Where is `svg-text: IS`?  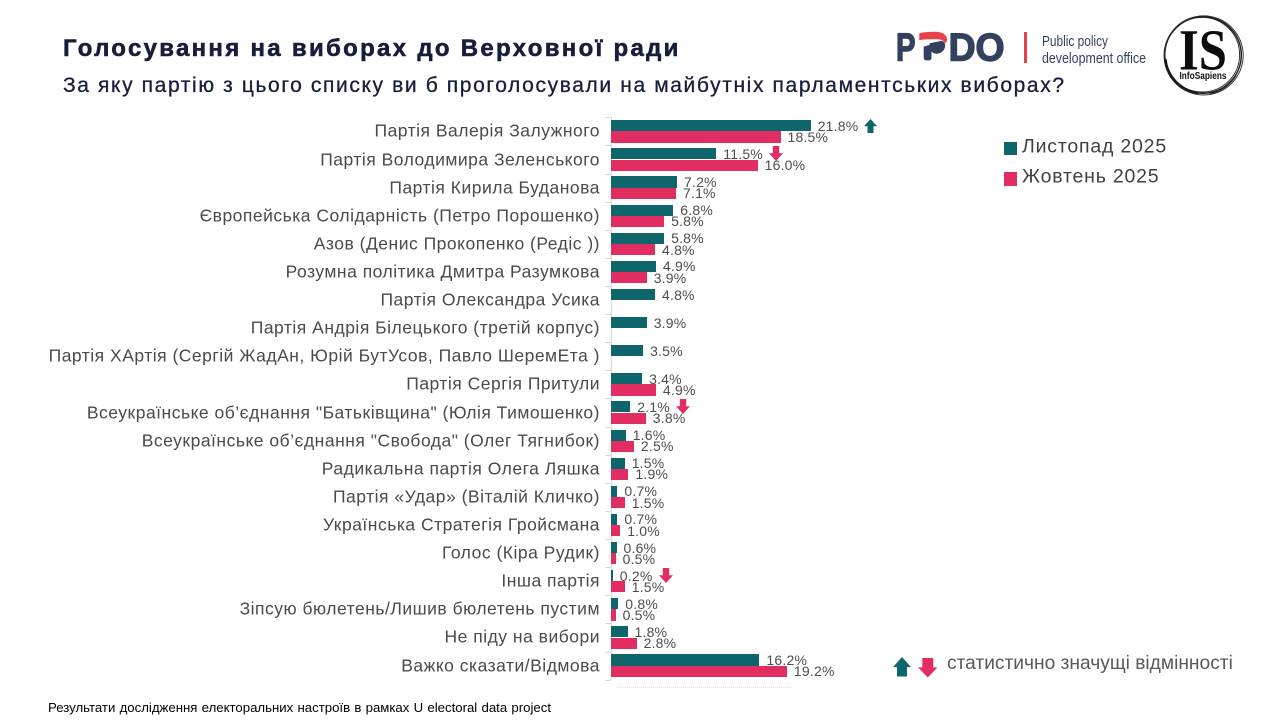
svg-text: IS is located at coordinates (1203, 50).